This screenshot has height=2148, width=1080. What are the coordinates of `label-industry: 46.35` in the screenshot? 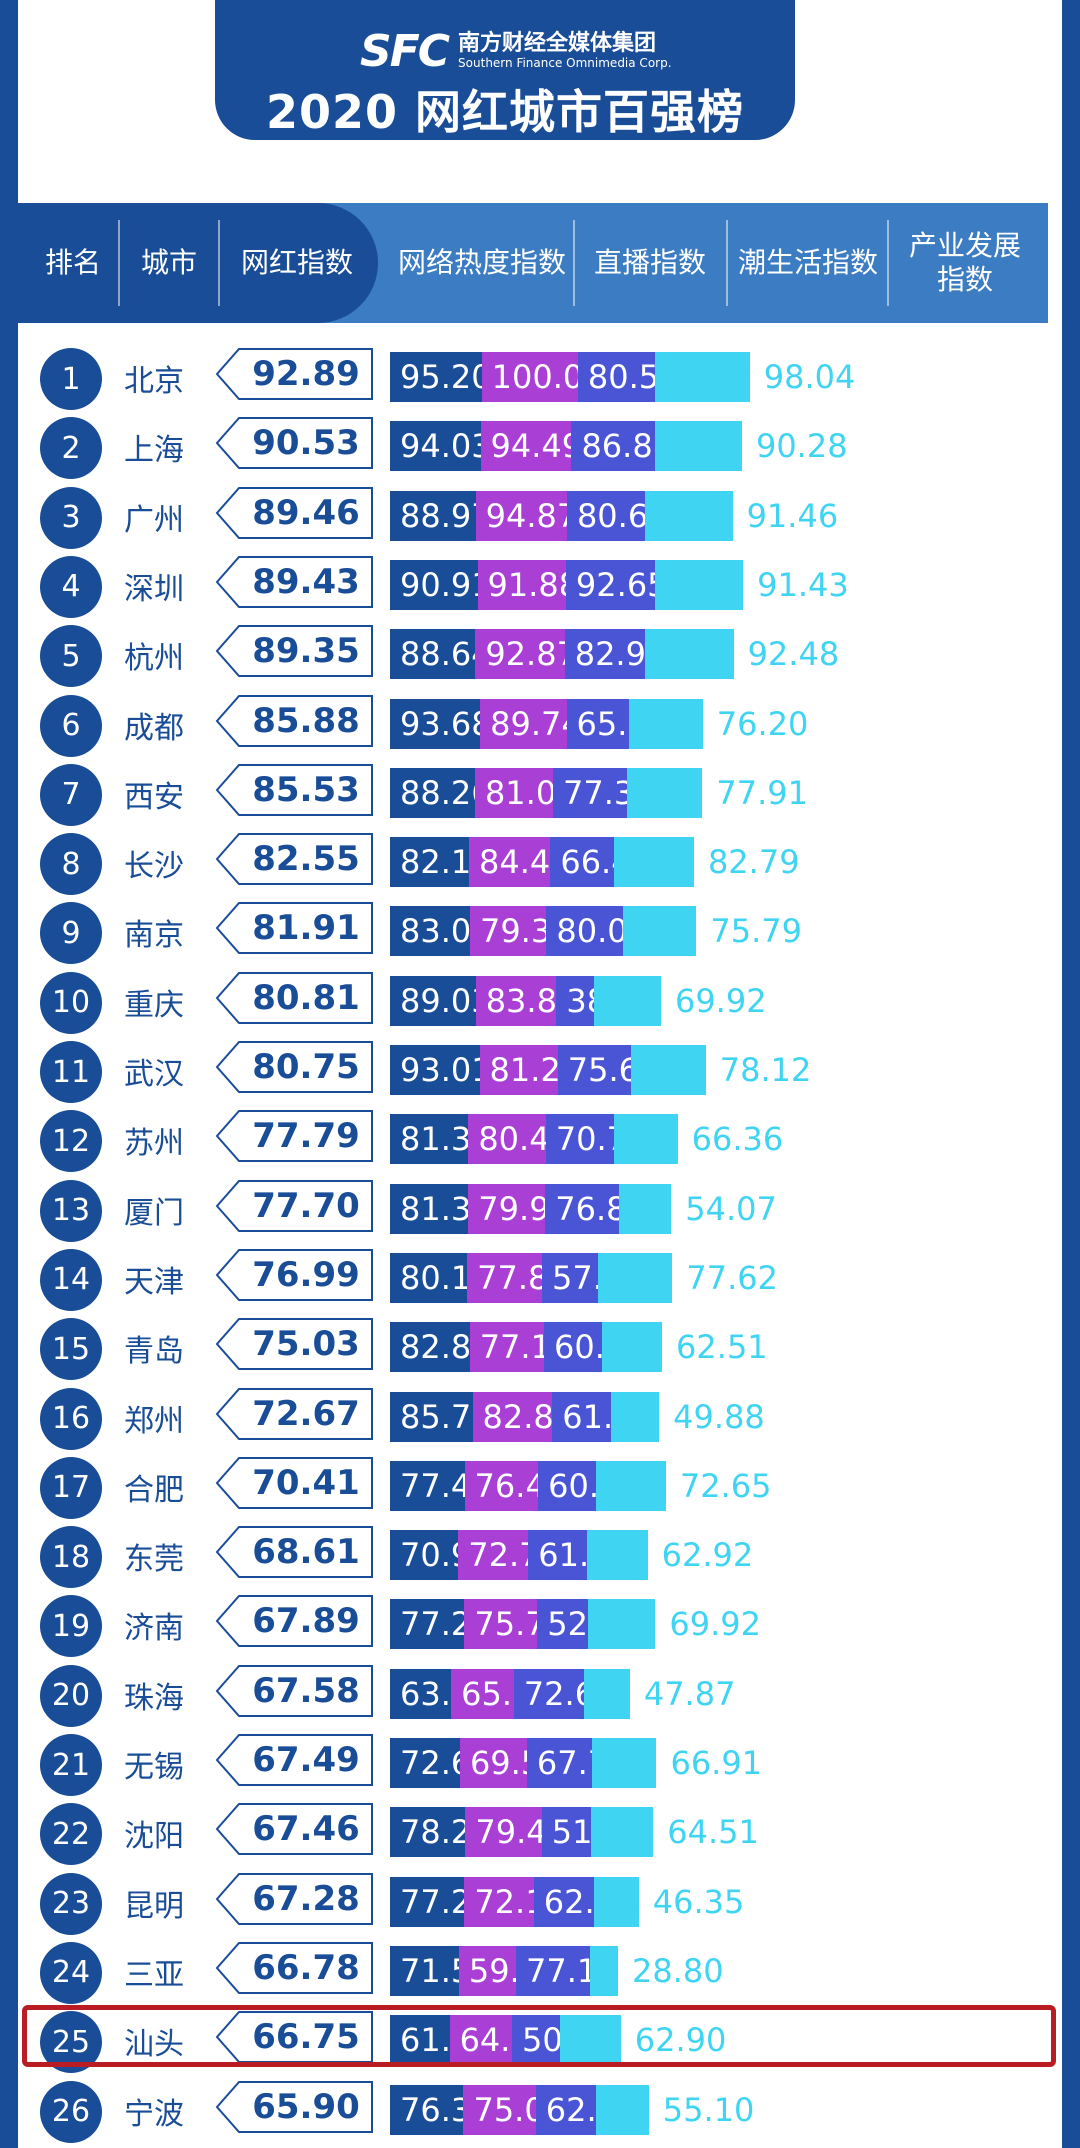 It's located at (698, 1901).